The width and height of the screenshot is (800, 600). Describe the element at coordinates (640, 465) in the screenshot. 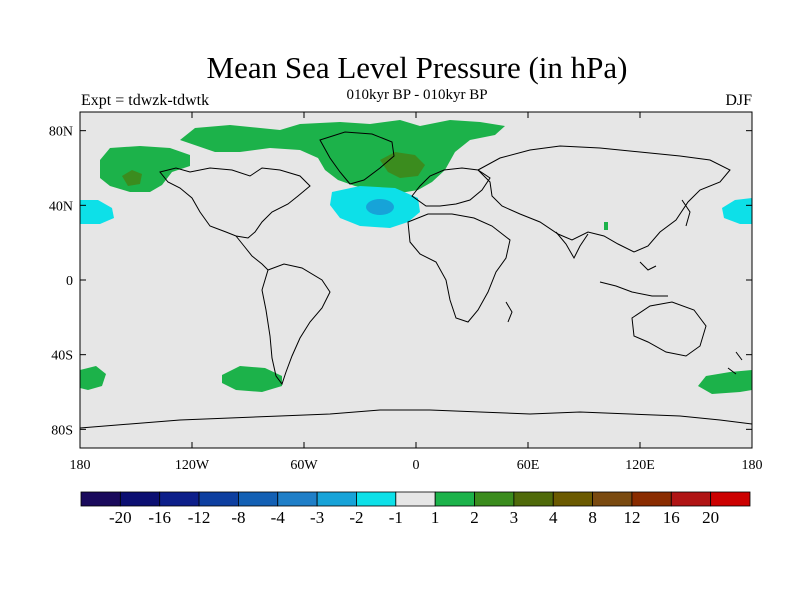

I see `x-tick-label: 120E` at that location.